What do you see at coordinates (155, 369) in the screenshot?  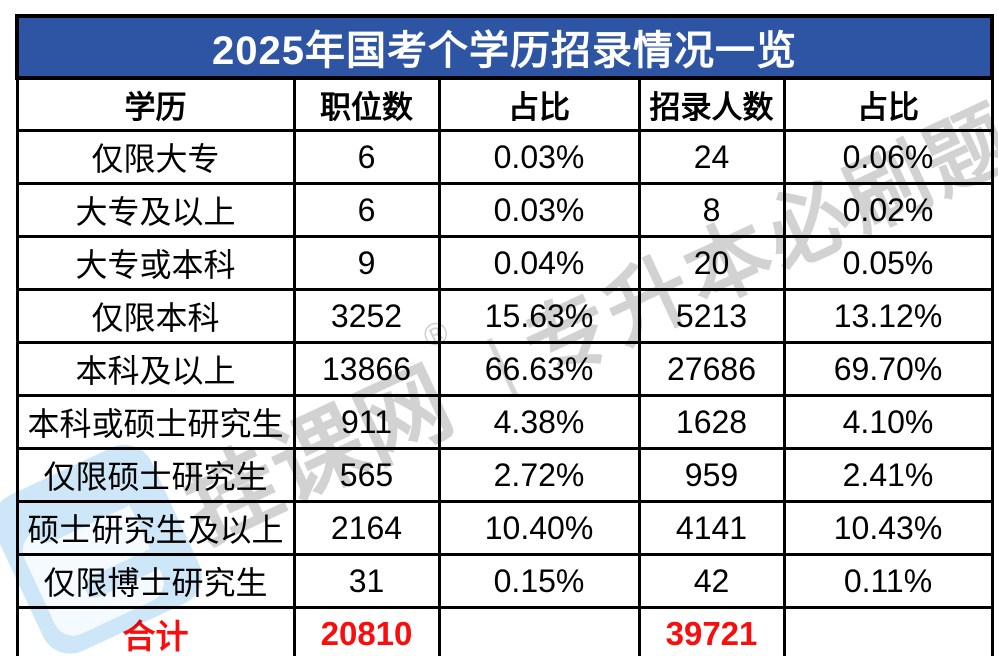 I see `row-label: 本科及以上` at bounding box center [155, 369].